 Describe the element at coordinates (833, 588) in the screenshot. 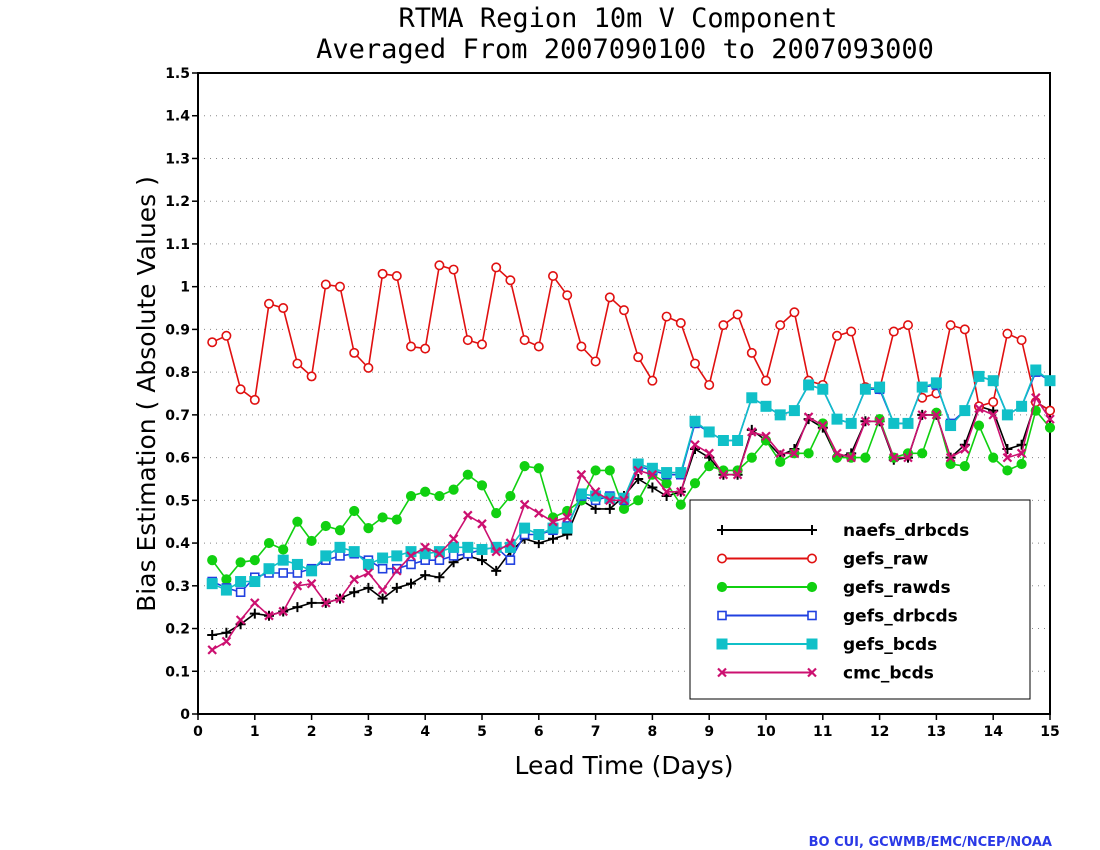

I see `legend-item-gefs_rawds: gefs_rawds` at that location.